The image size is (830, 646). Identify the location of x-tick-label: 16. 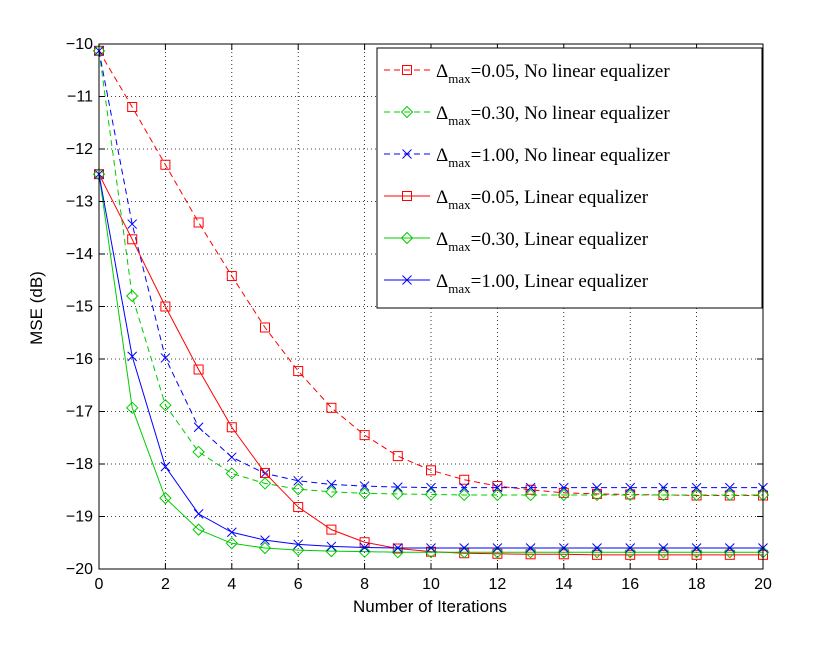
(630, 584).